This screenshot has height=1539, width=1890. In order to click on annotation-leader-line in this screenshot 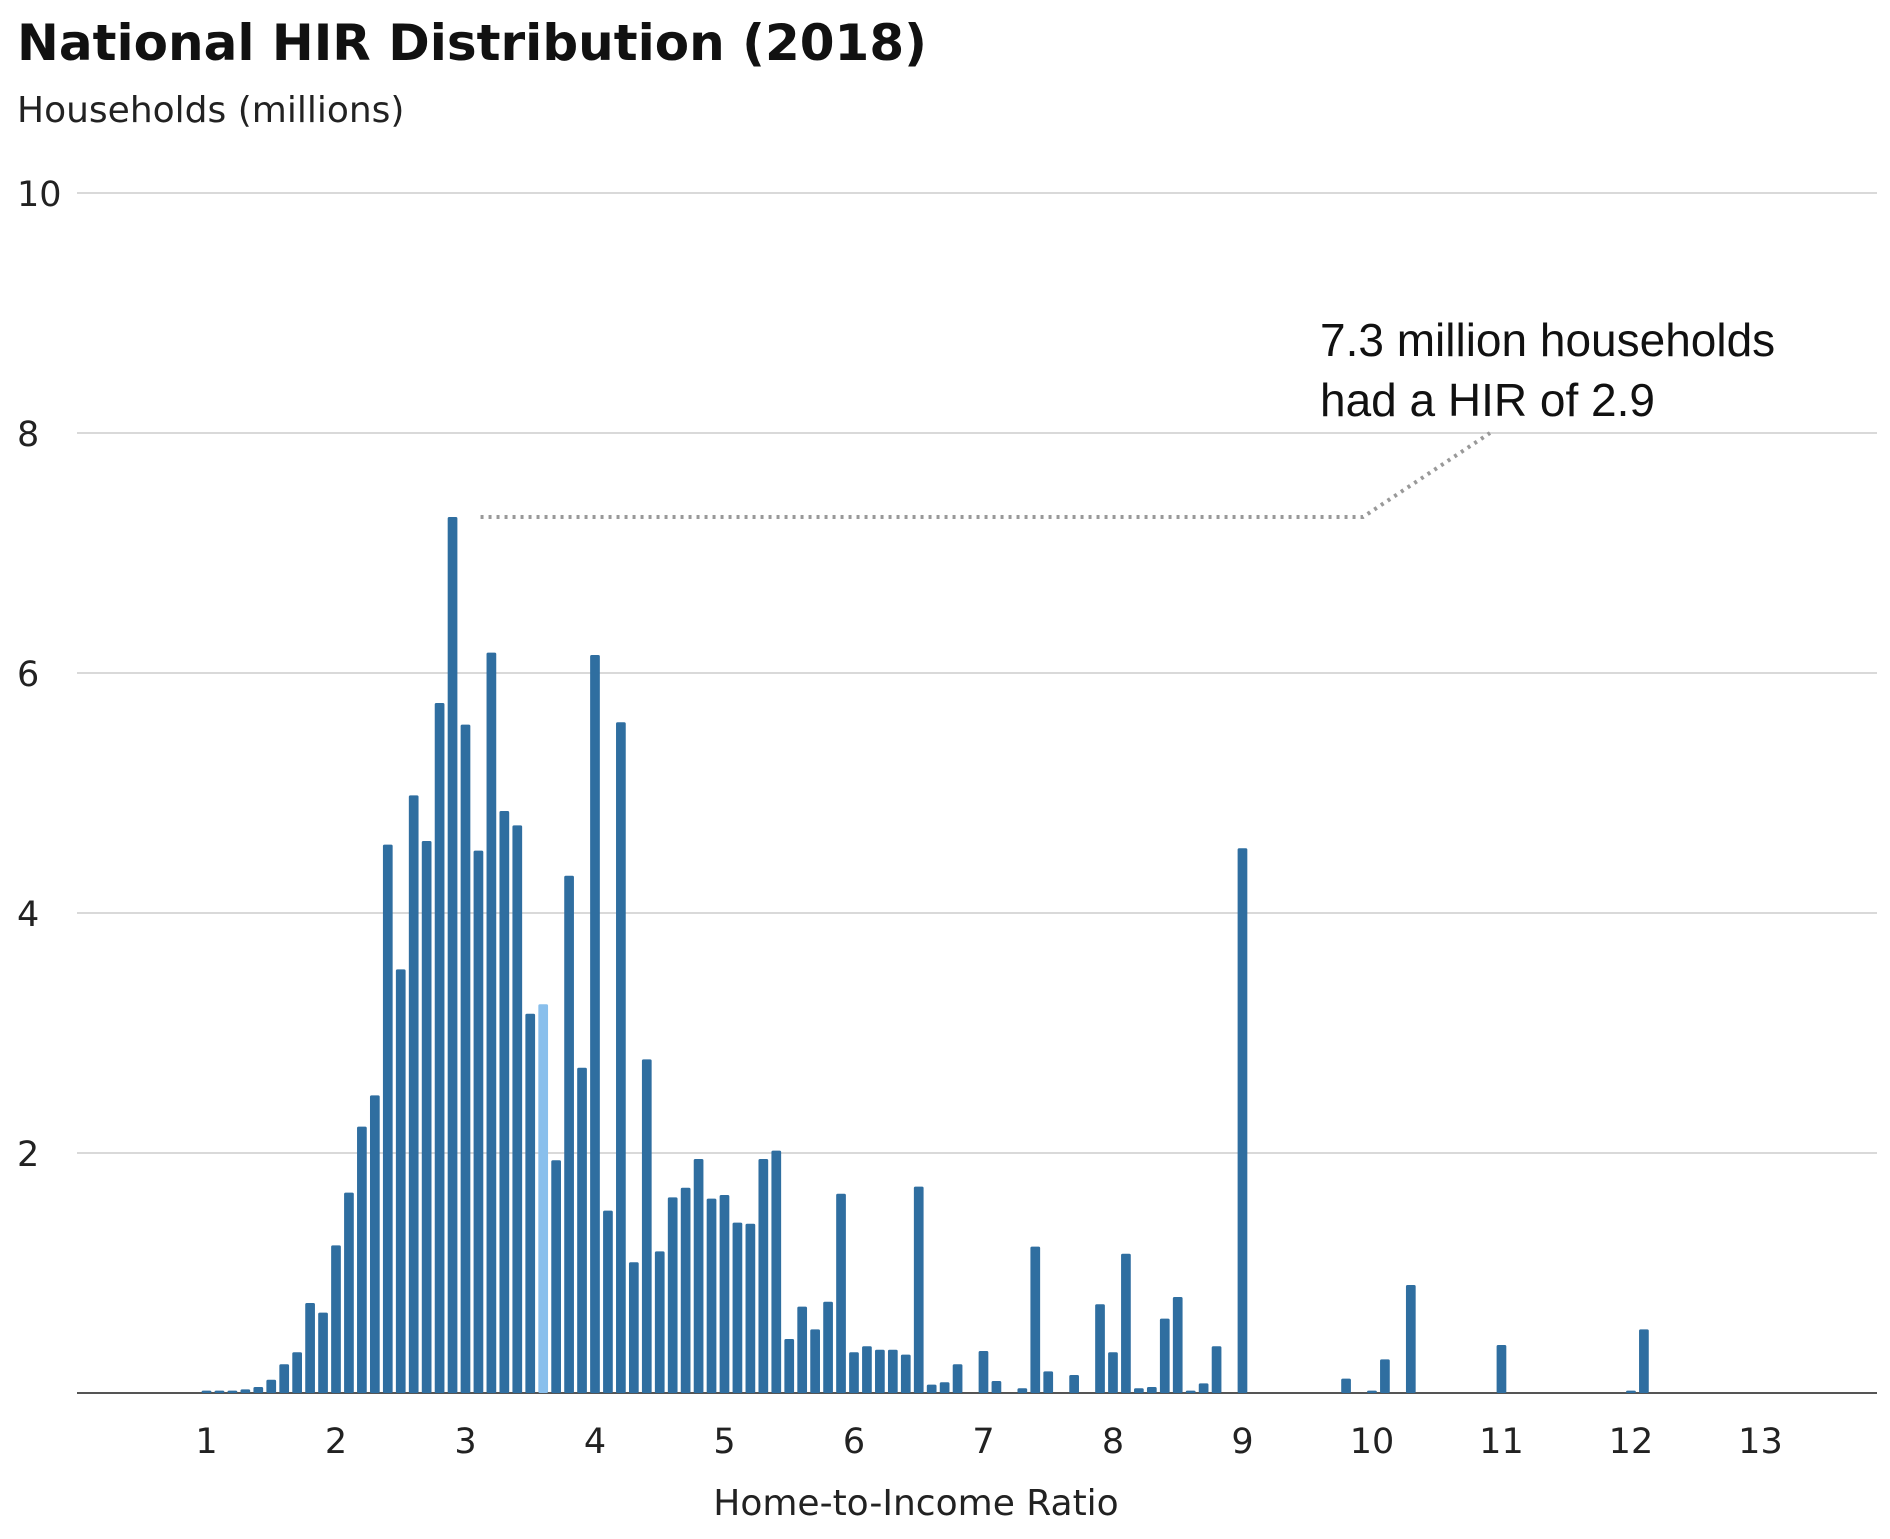, I will do `click(986, 475)`.